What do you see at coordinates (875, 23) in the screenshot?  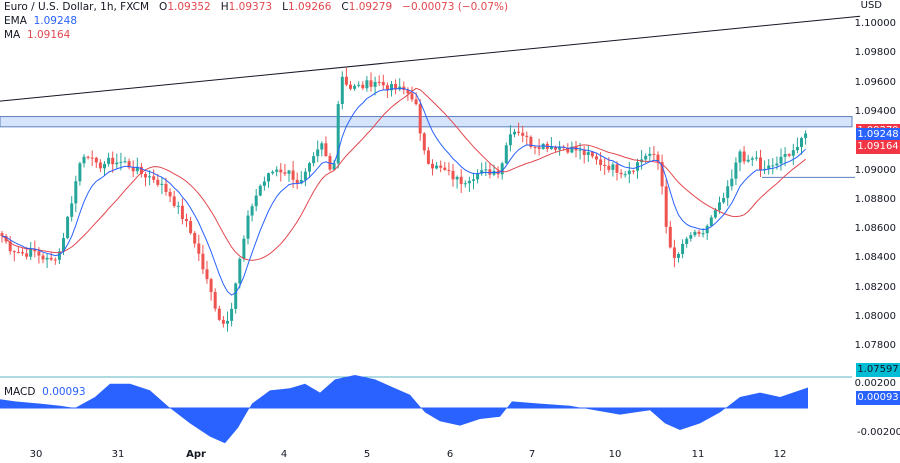 I see `price-tick: 1.10000` at bounding box center [875, 23].